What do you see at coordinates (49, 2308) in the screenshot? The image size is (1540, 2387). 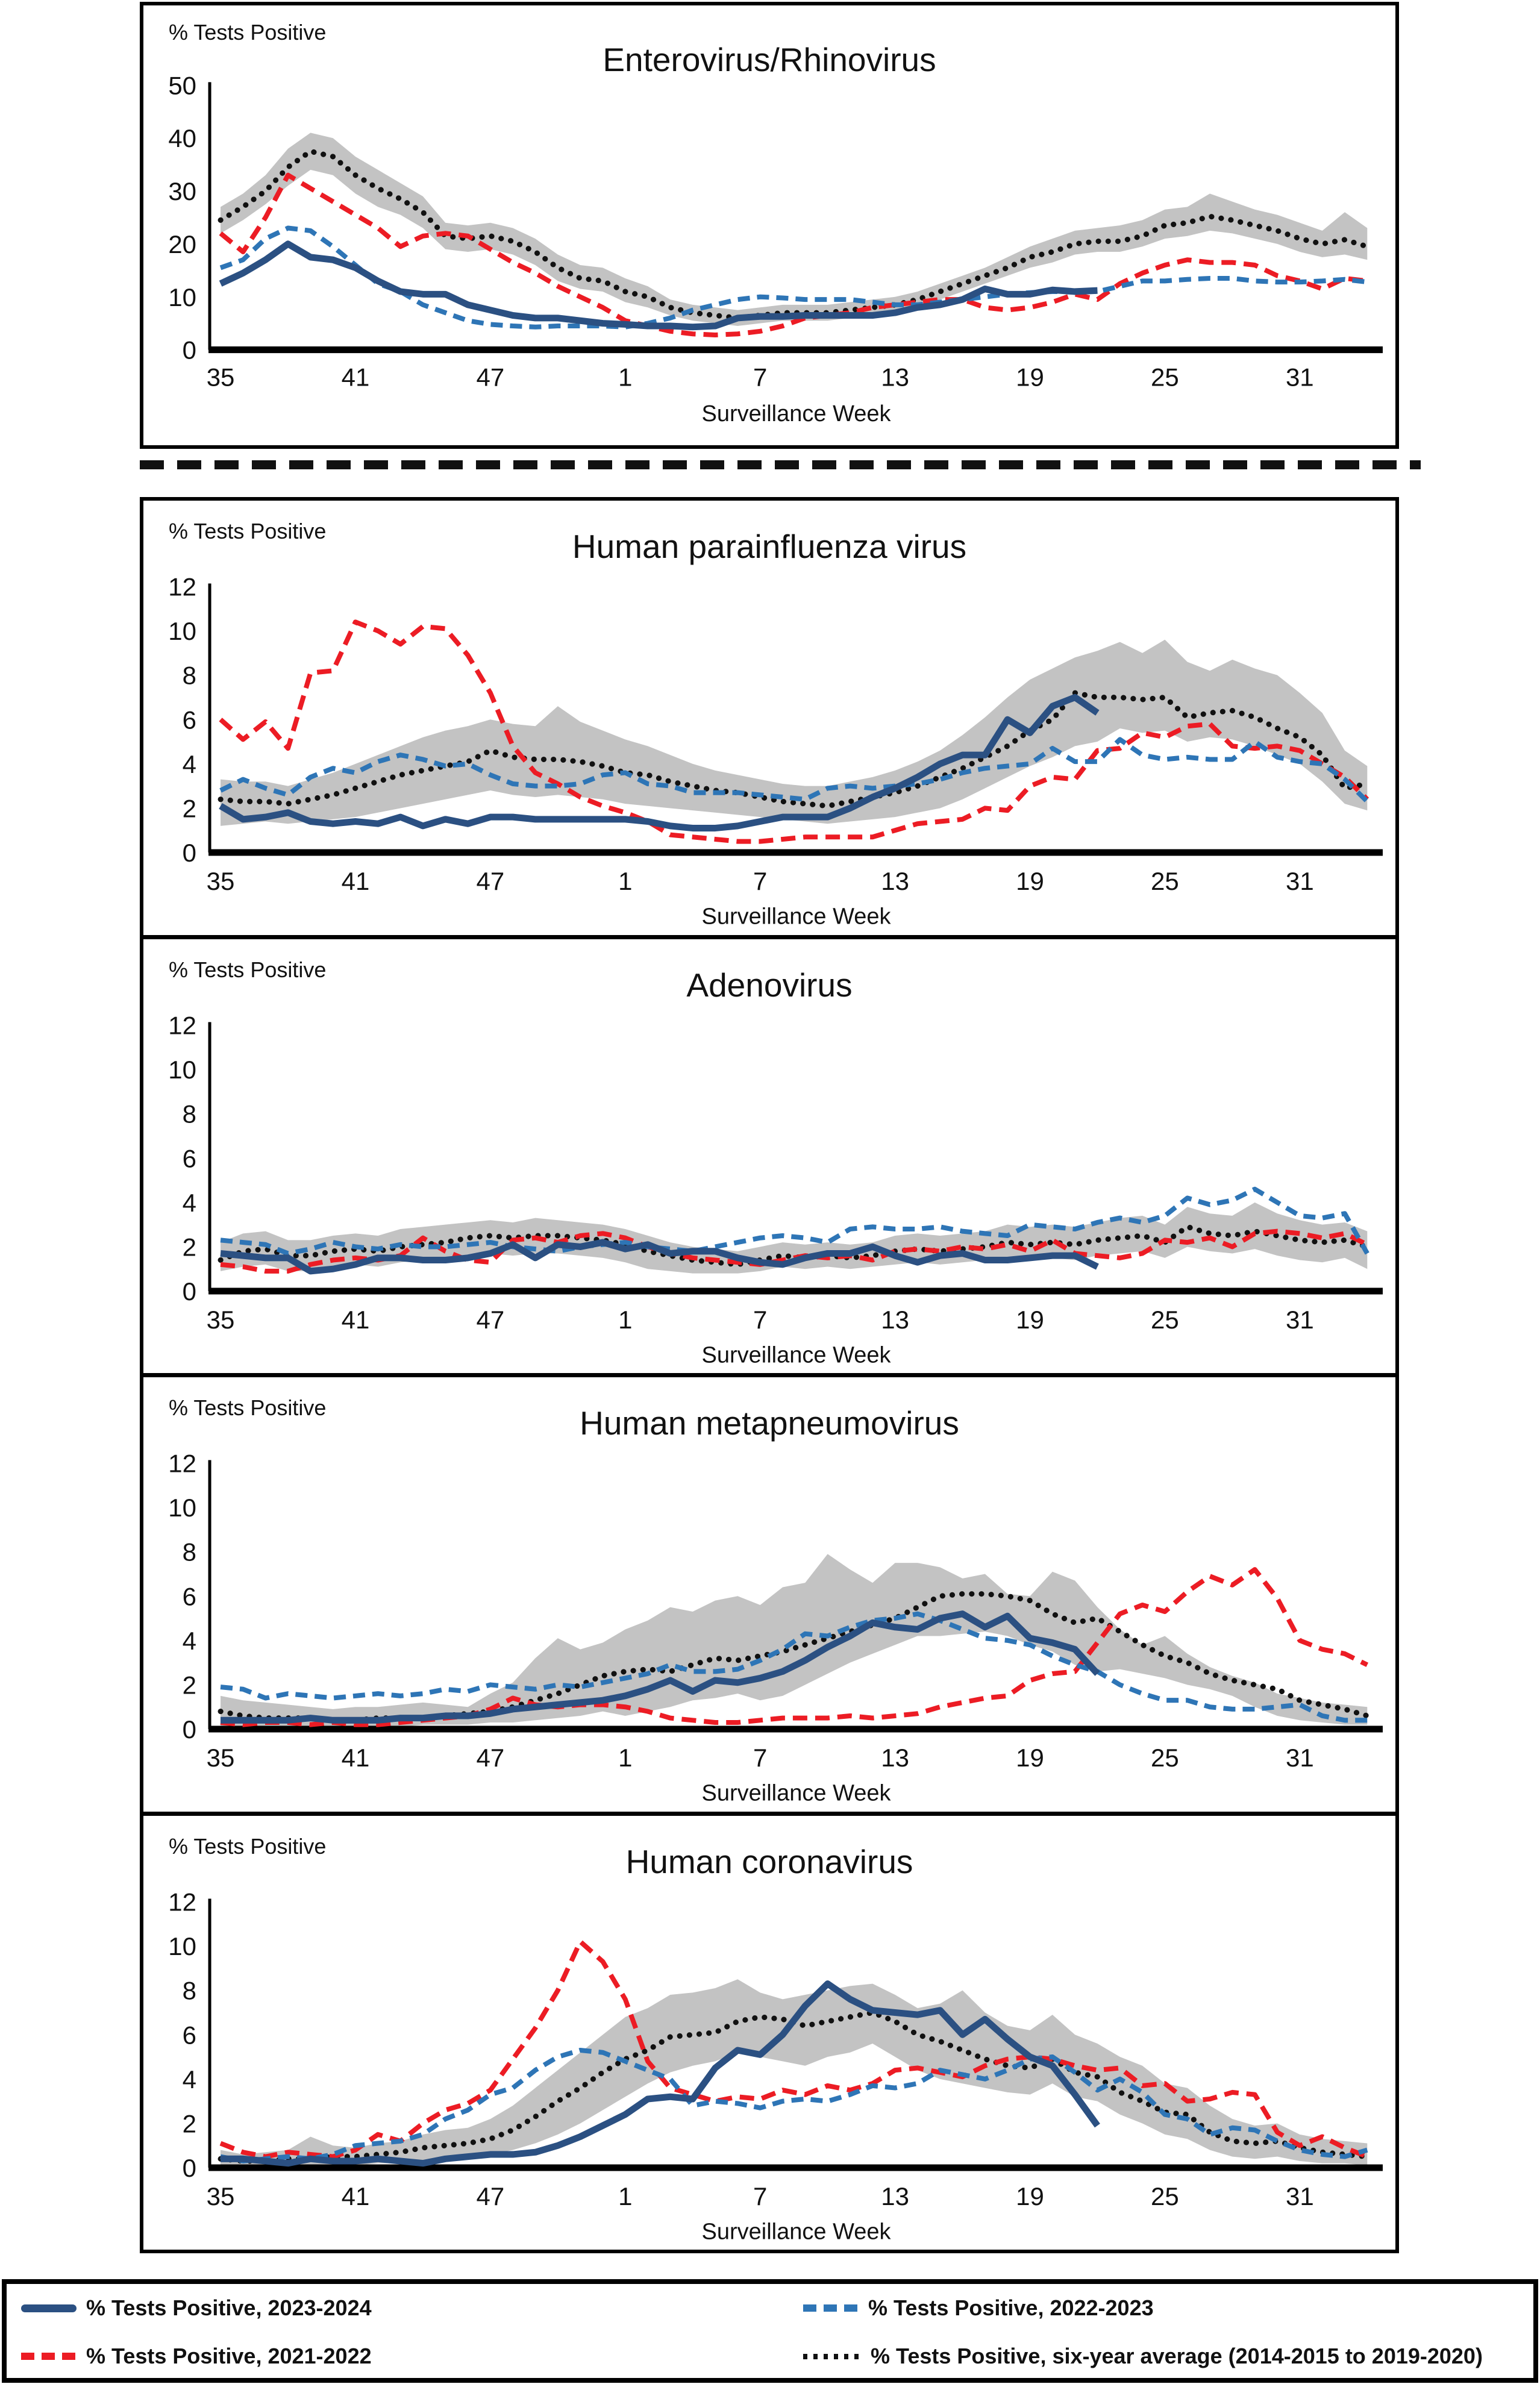 I see `legend-swatch-solid-navy` at bounding box center [49, 2308].